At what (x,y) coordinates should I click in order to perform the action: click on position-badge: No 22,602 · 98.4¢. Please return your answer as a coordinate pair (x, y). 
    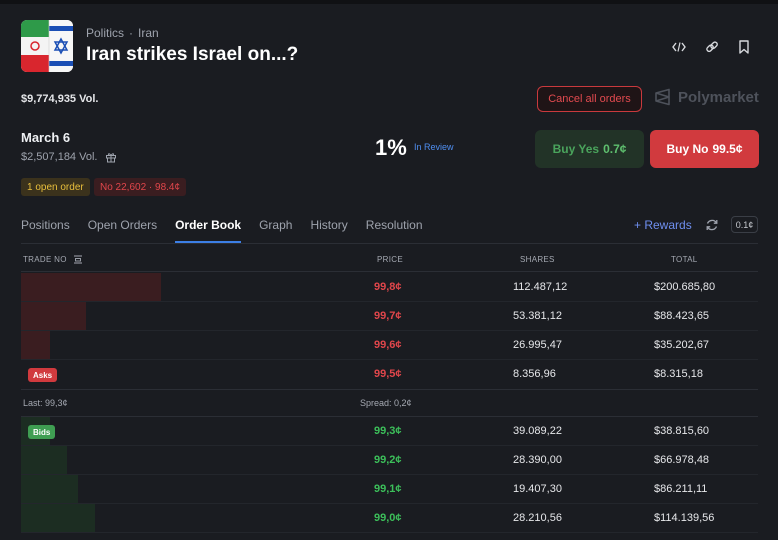
    Looking at the image, I should click on (140, 187).